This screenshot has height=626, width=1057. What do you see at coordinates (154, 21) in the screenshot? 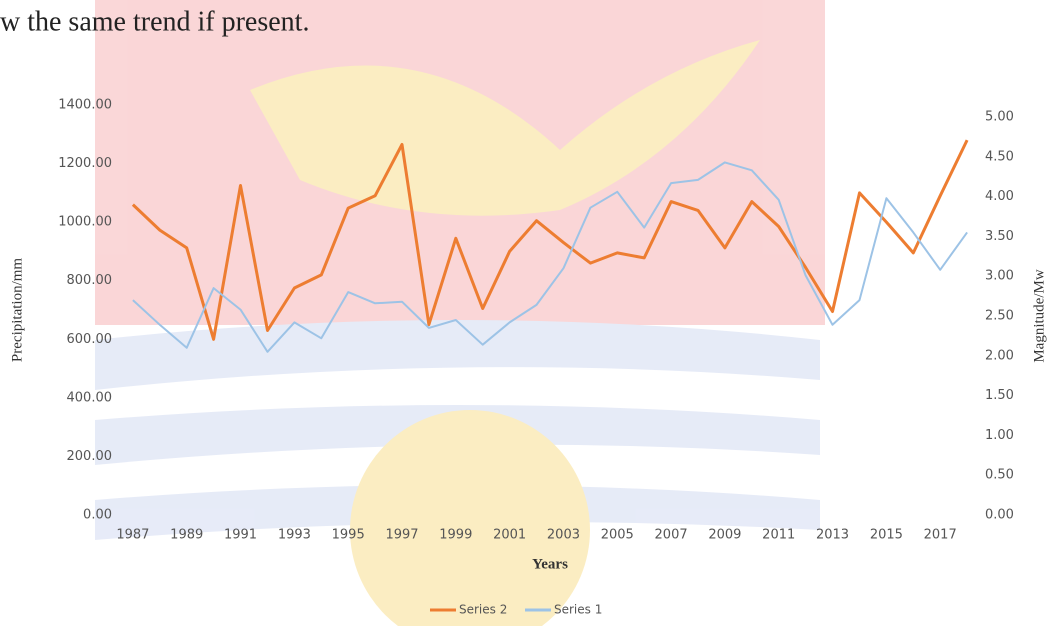
I see `header-text: w the same trend if present.` at bounding box center [154, 21].